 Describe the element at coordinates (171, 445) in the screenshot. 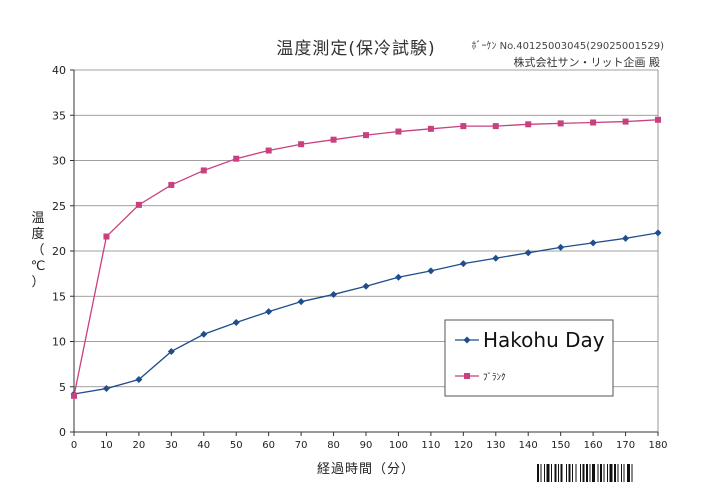

I see `x-tick-label: 30` at that location.